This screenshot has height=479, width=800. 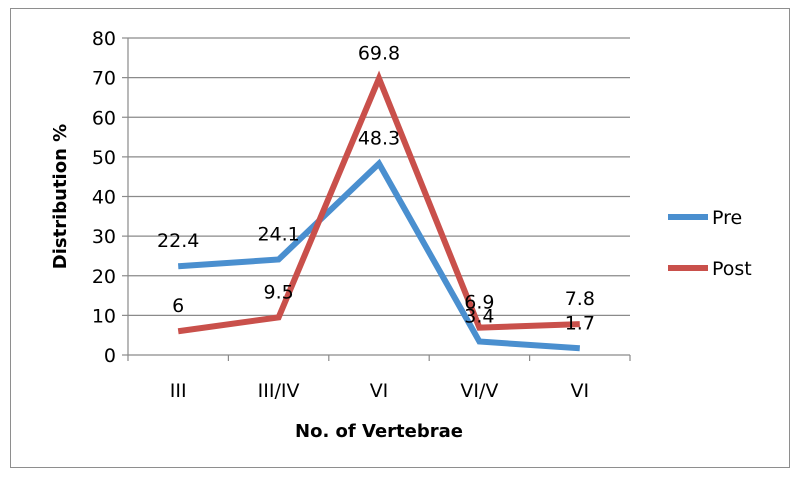 I want to click on data-label-pre: 48.3, so click(x=379, y=139).